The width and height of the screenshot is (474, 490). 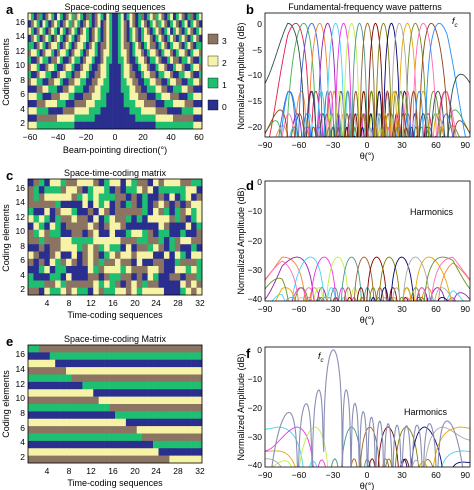 What do you see at coordinates (21, 238) in the screenshot?
I see `panel-c-yticks: 2 4 6 8 10 12 14 16` at bounding box center [21, 238].